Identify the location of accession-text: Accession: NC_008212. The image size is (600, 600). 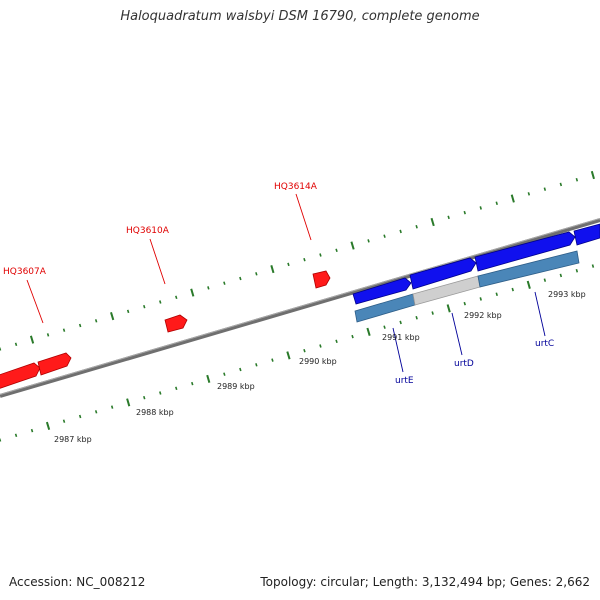
(77, 582).